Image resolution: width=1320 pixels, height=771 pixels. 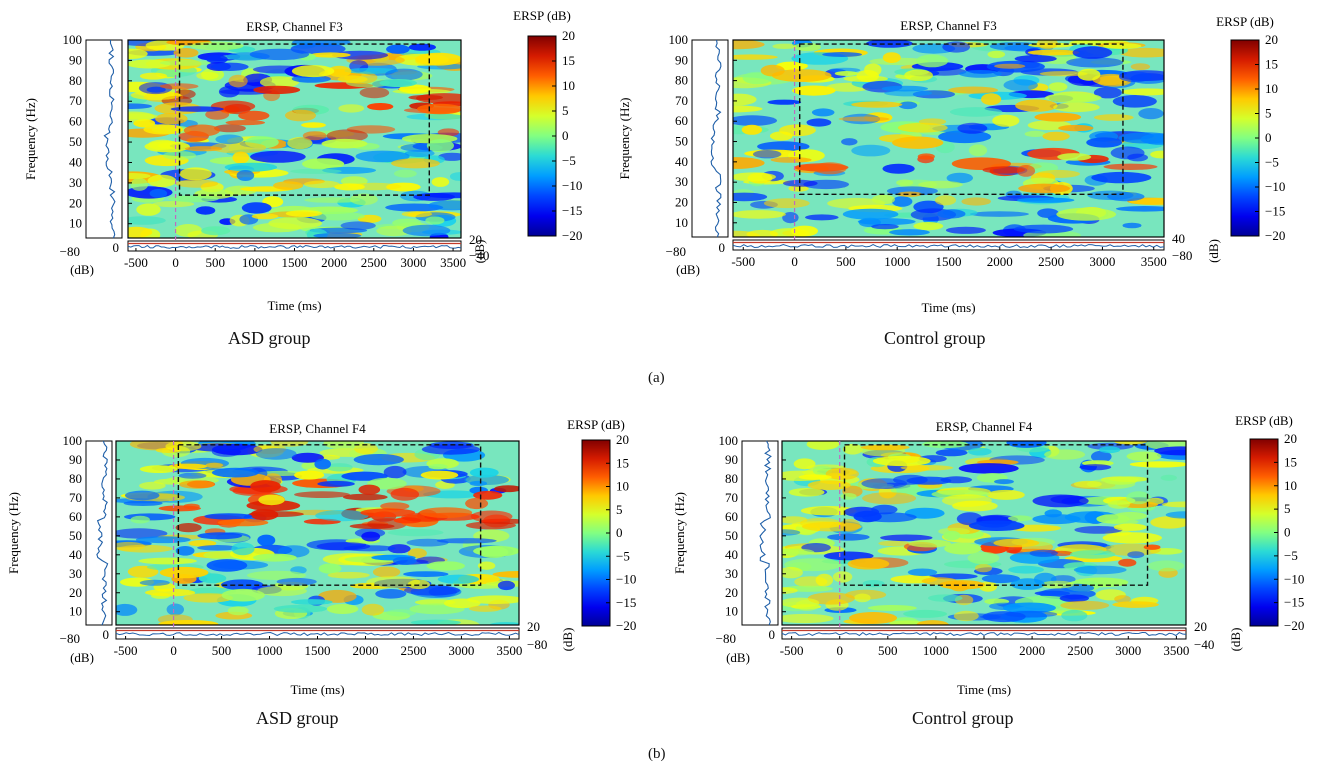 I want to click on x-tick-label: 2500, so click(x=1051, y=261).